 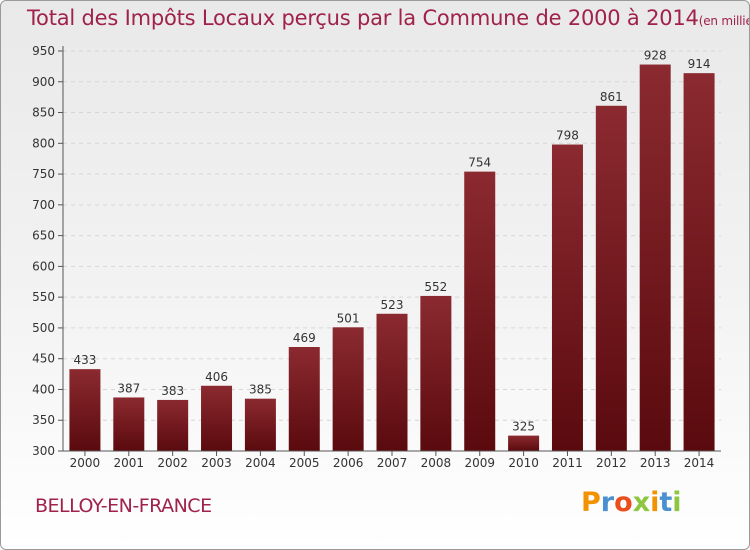 What do you see at coordinates (43, 420) in the screenshot?
I see `y-tick-label: 350` at bounding box center [43, 420].